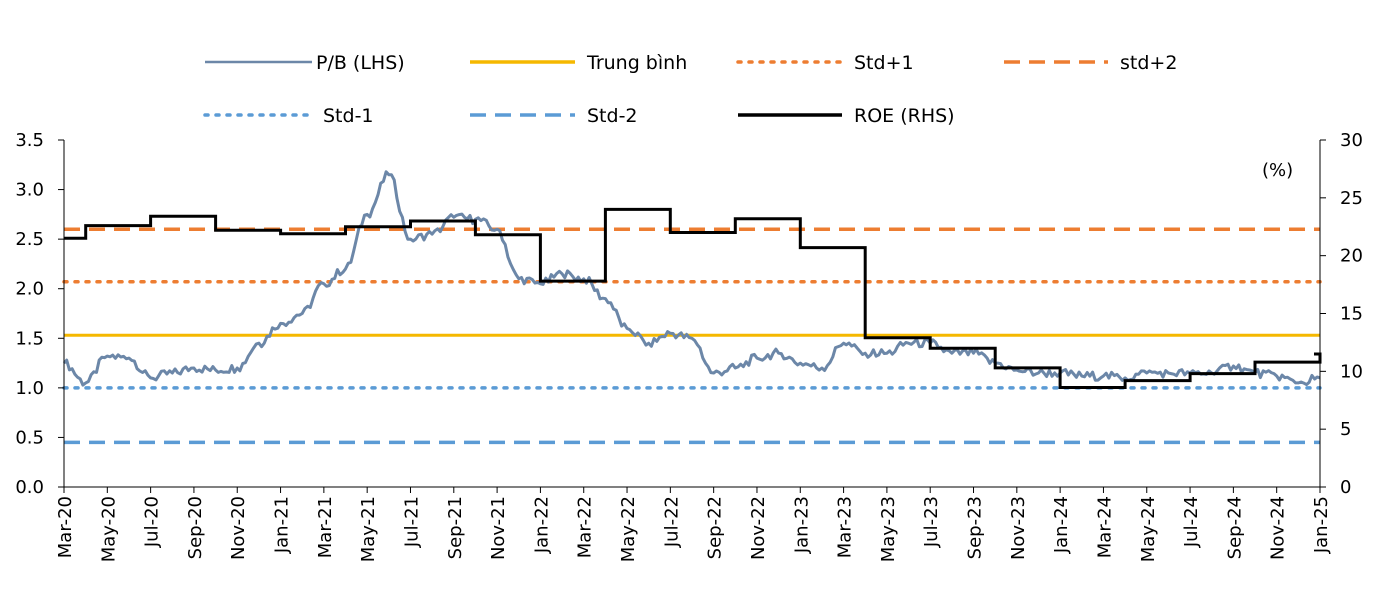 Image resolution: width=1386 pixels, height=592 pixels. Describe the element at coordinates (671, 522) in the screenshot. I see `x-tick-label: Jul-22` at that location.